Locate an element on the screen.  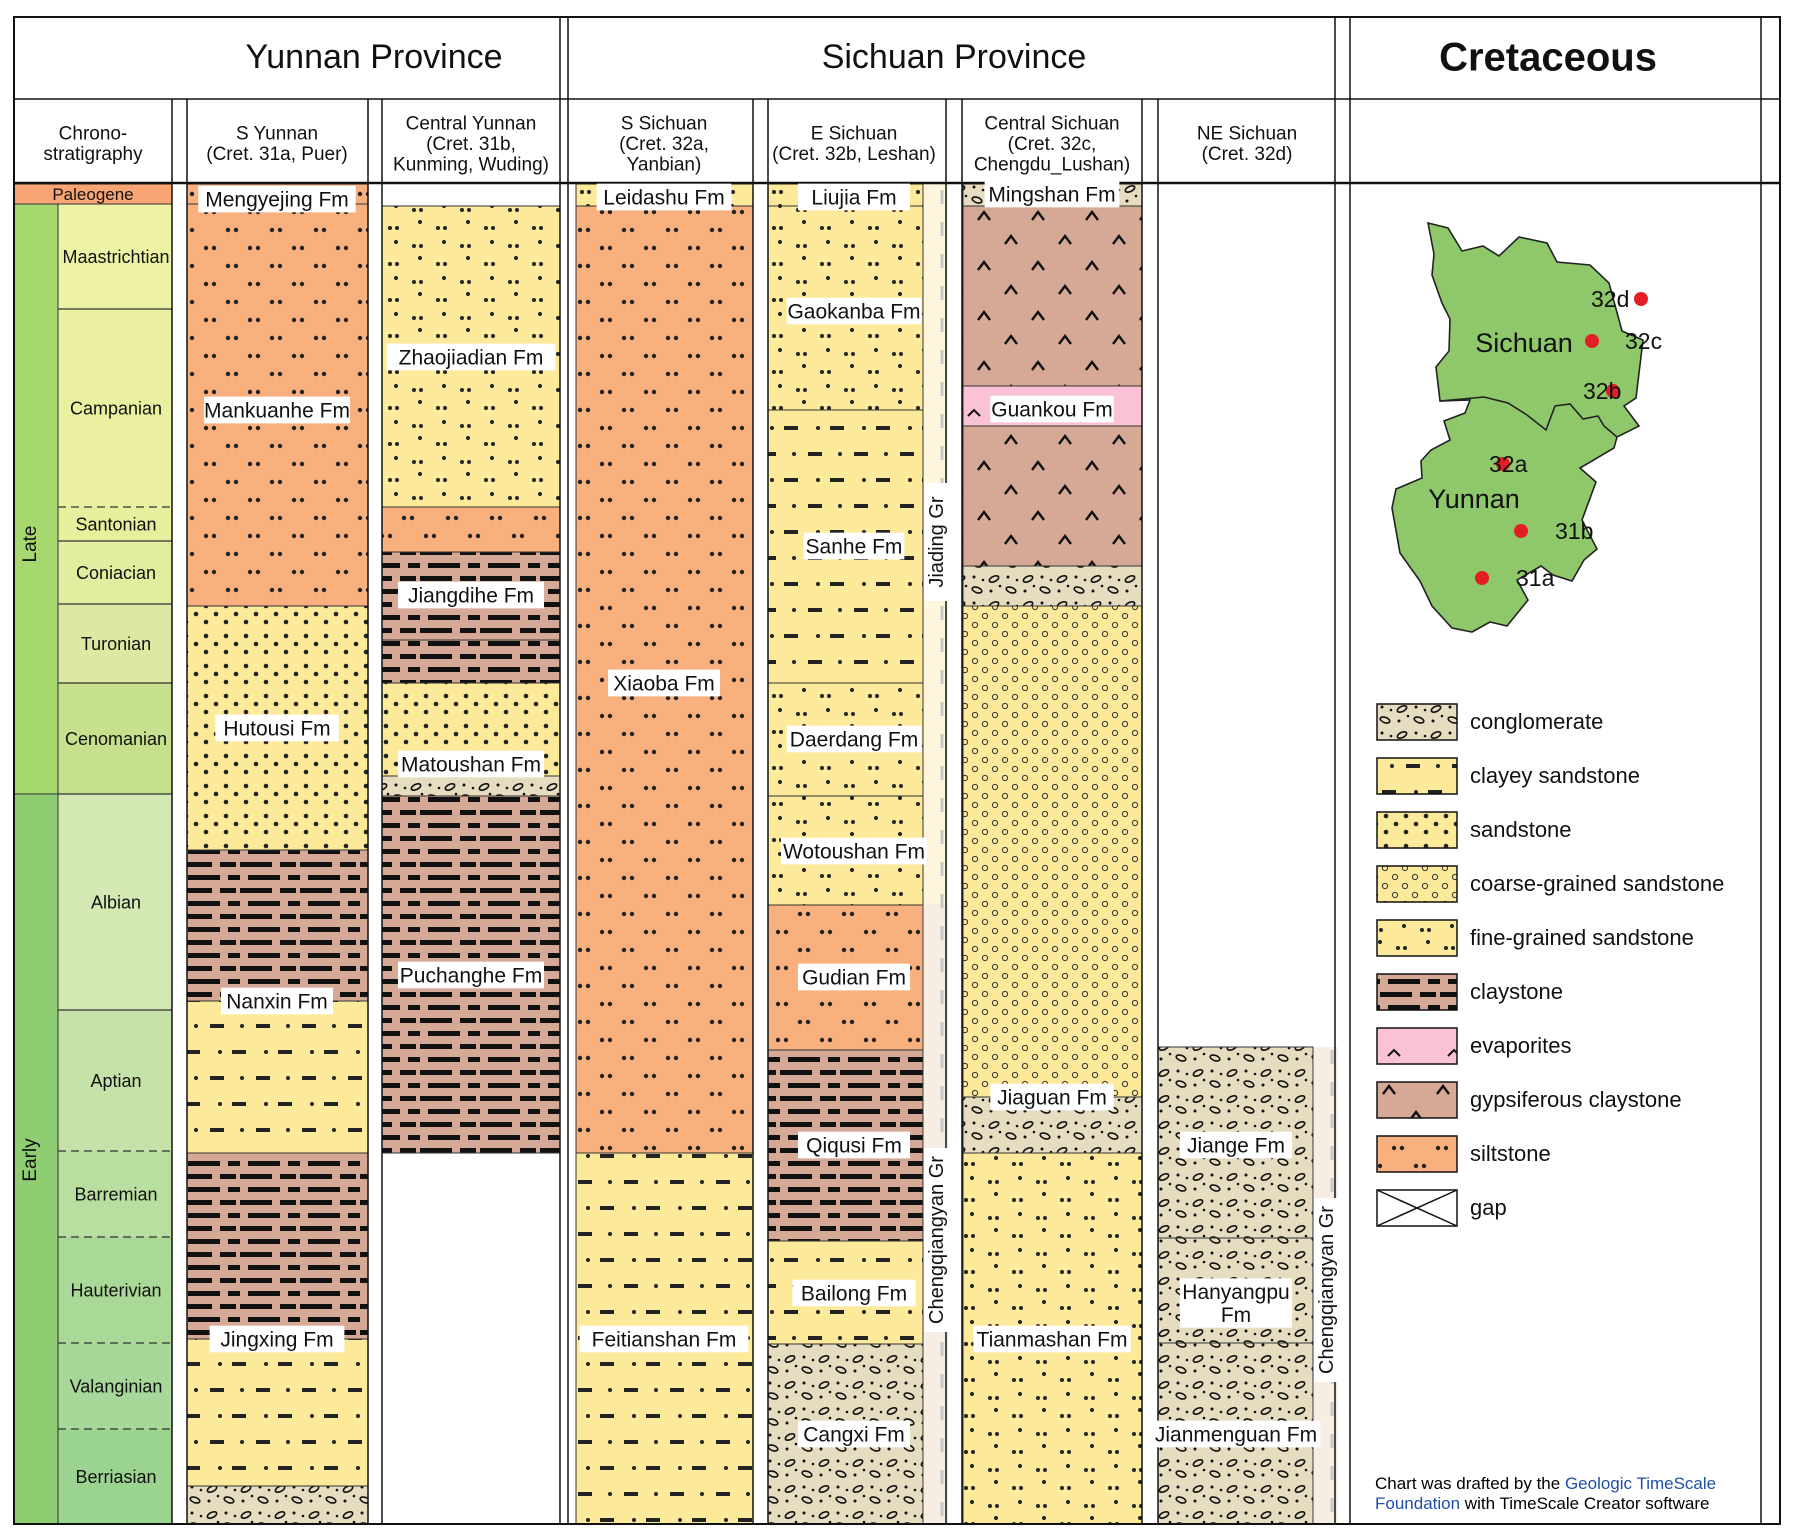
svg-text: Gaokanba Fm is located at coordinates (853, 312).